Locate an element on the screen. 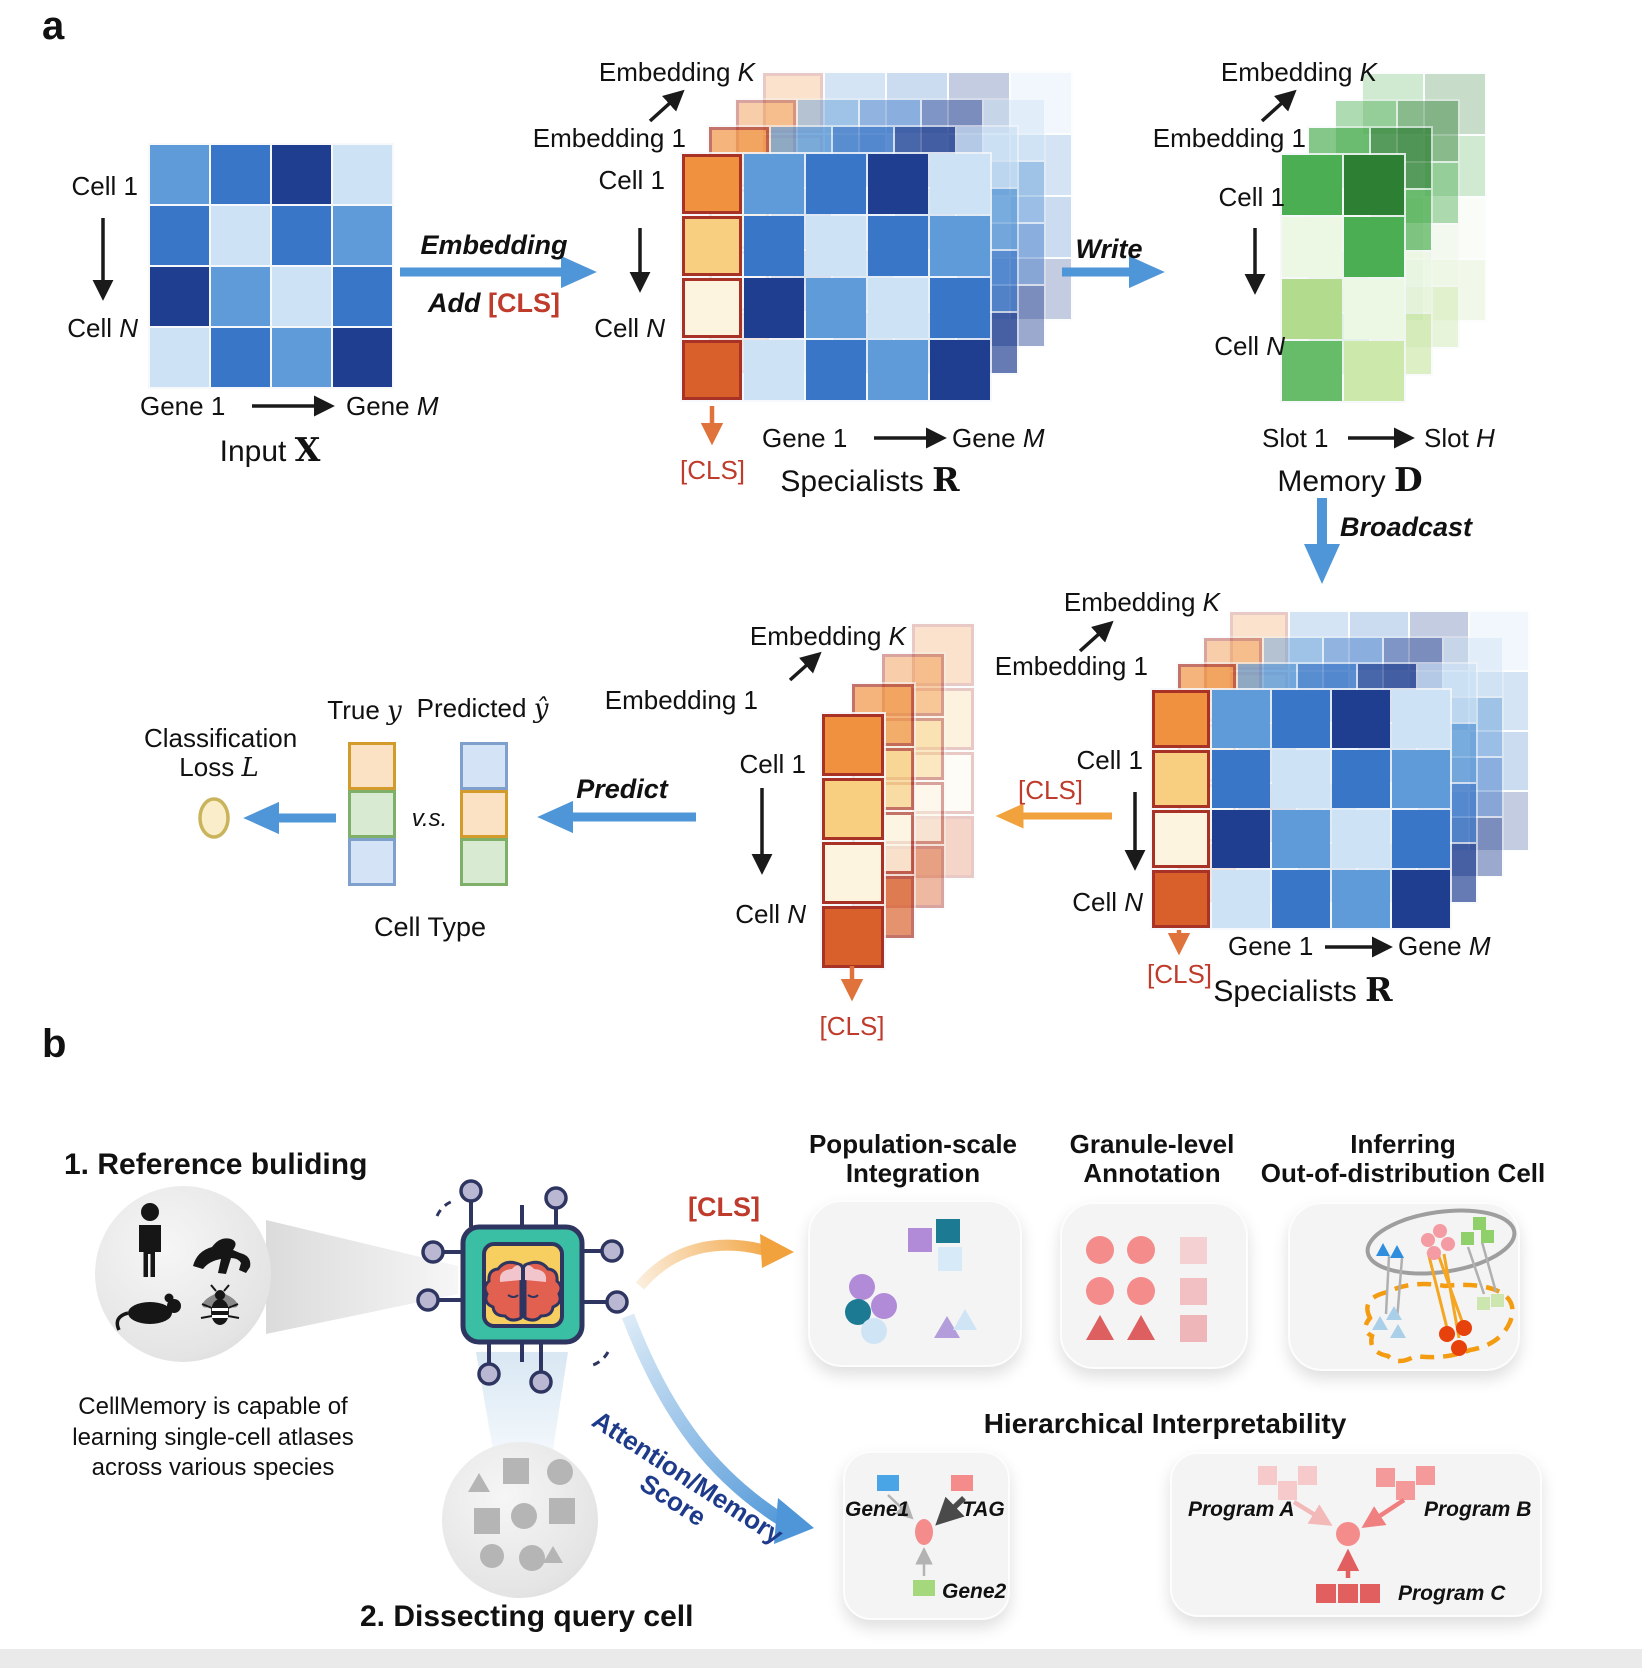 Image resolution: width=1642 pixels, height=1668 pixels. spec2-cell1-label: Cell 1 is located at coordinates (1109, 760).